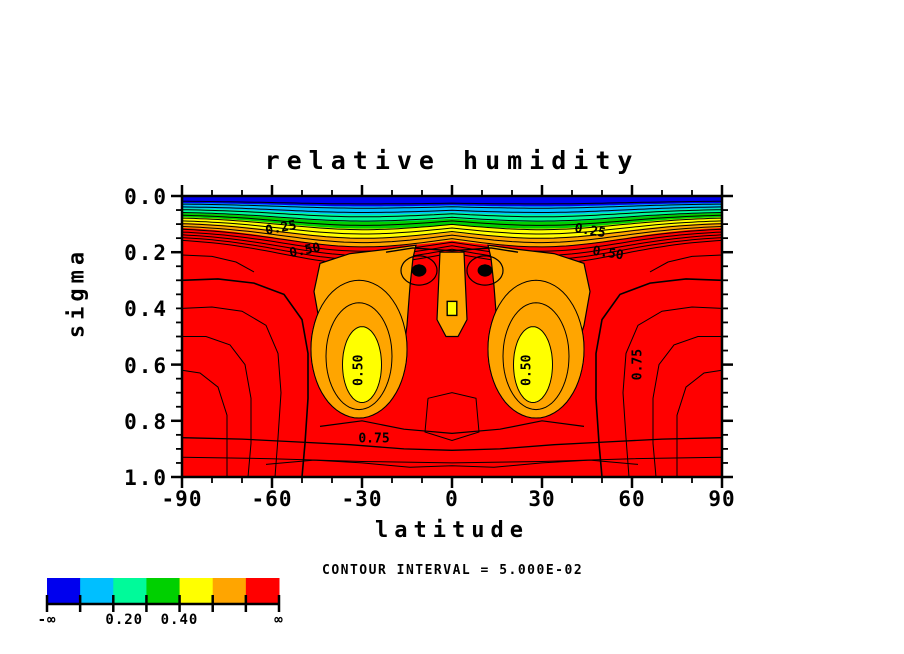  Describe the element at coordinates (453, 570) in the screenshot. I see `contour-interval-caption: CONTOUR INTERVAL = 5.000E-02` at that location.